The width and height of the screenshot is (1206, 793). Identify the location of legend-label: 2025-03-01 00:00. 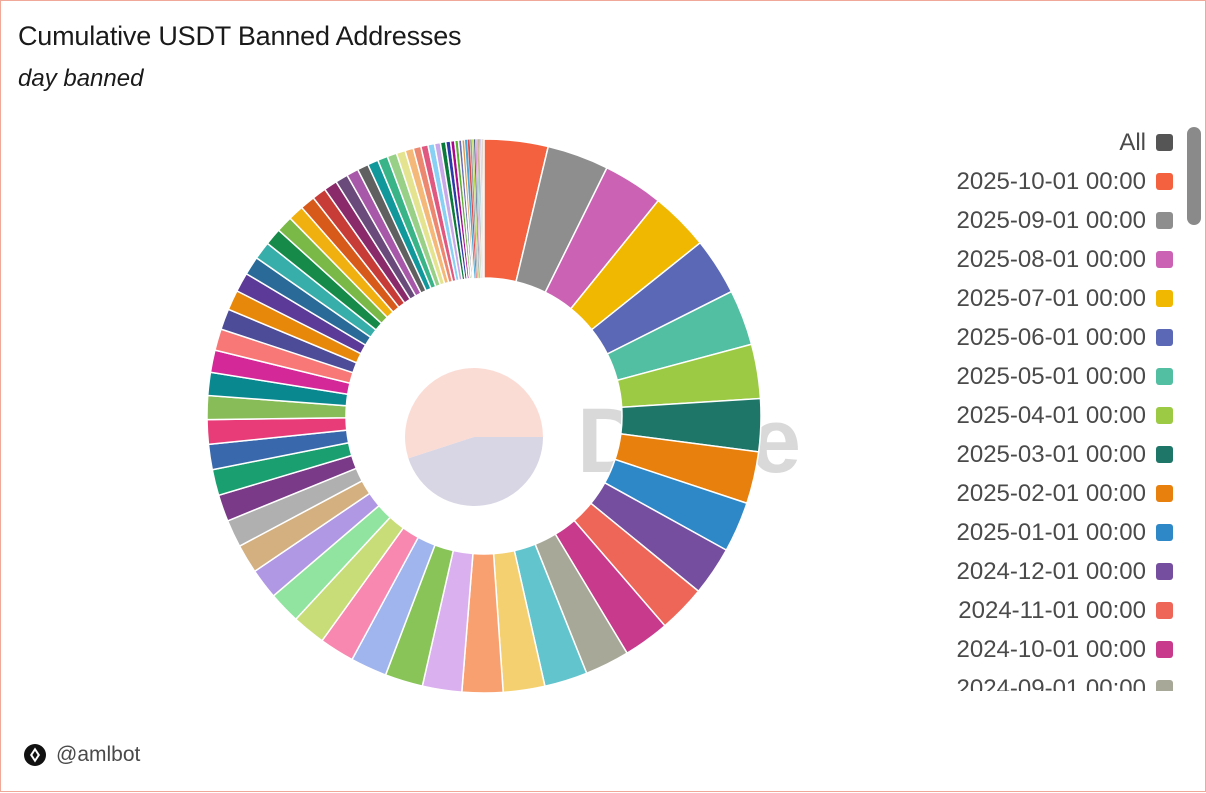
(1052, 455).